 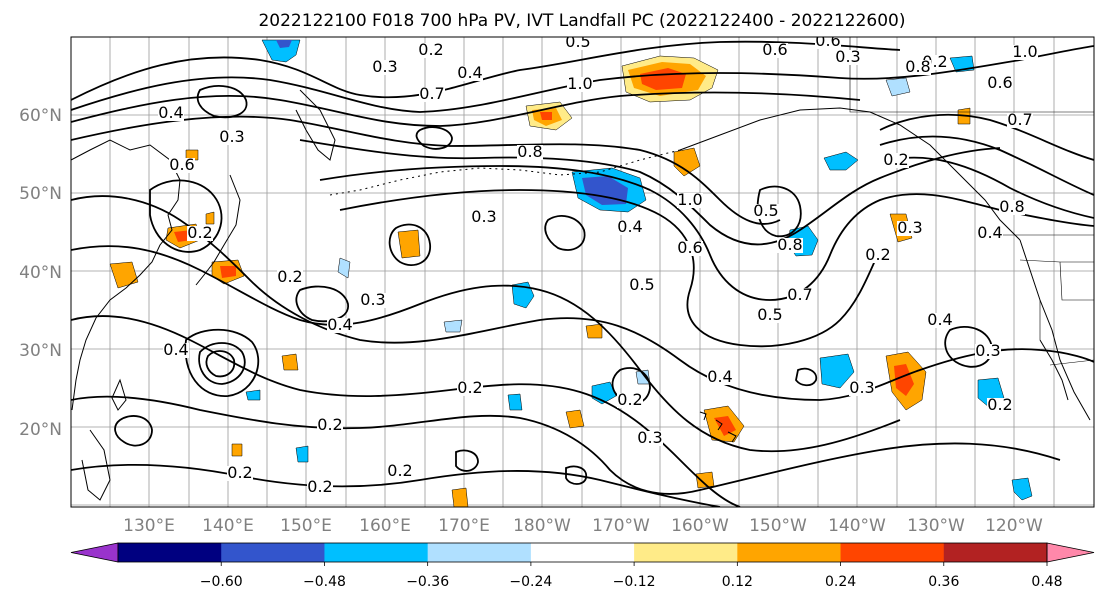 What do you see at coordinates (315, 125) in the screenshot?
I see `kamchatka-coast` at bounding box center [315, 125].